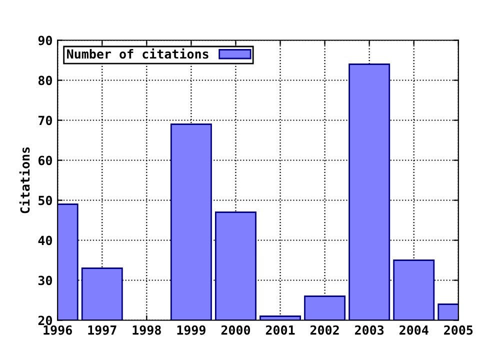 The image size is (480, 350). I want to click on y-tick-label: 90, so click(45, 41).